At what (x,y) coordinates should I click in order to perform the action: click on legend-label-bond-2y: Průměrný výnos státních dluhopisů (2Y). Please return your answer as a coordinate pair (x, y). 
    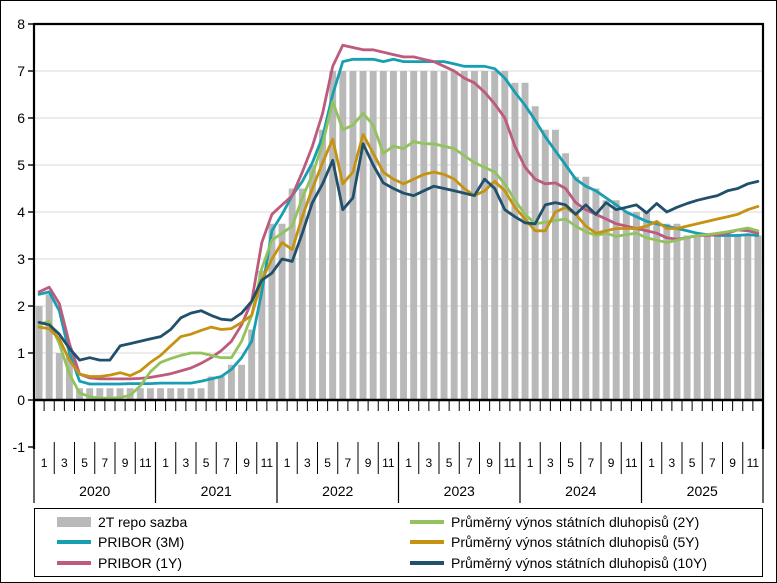
    Looking at the image, I should click on (575, 522).